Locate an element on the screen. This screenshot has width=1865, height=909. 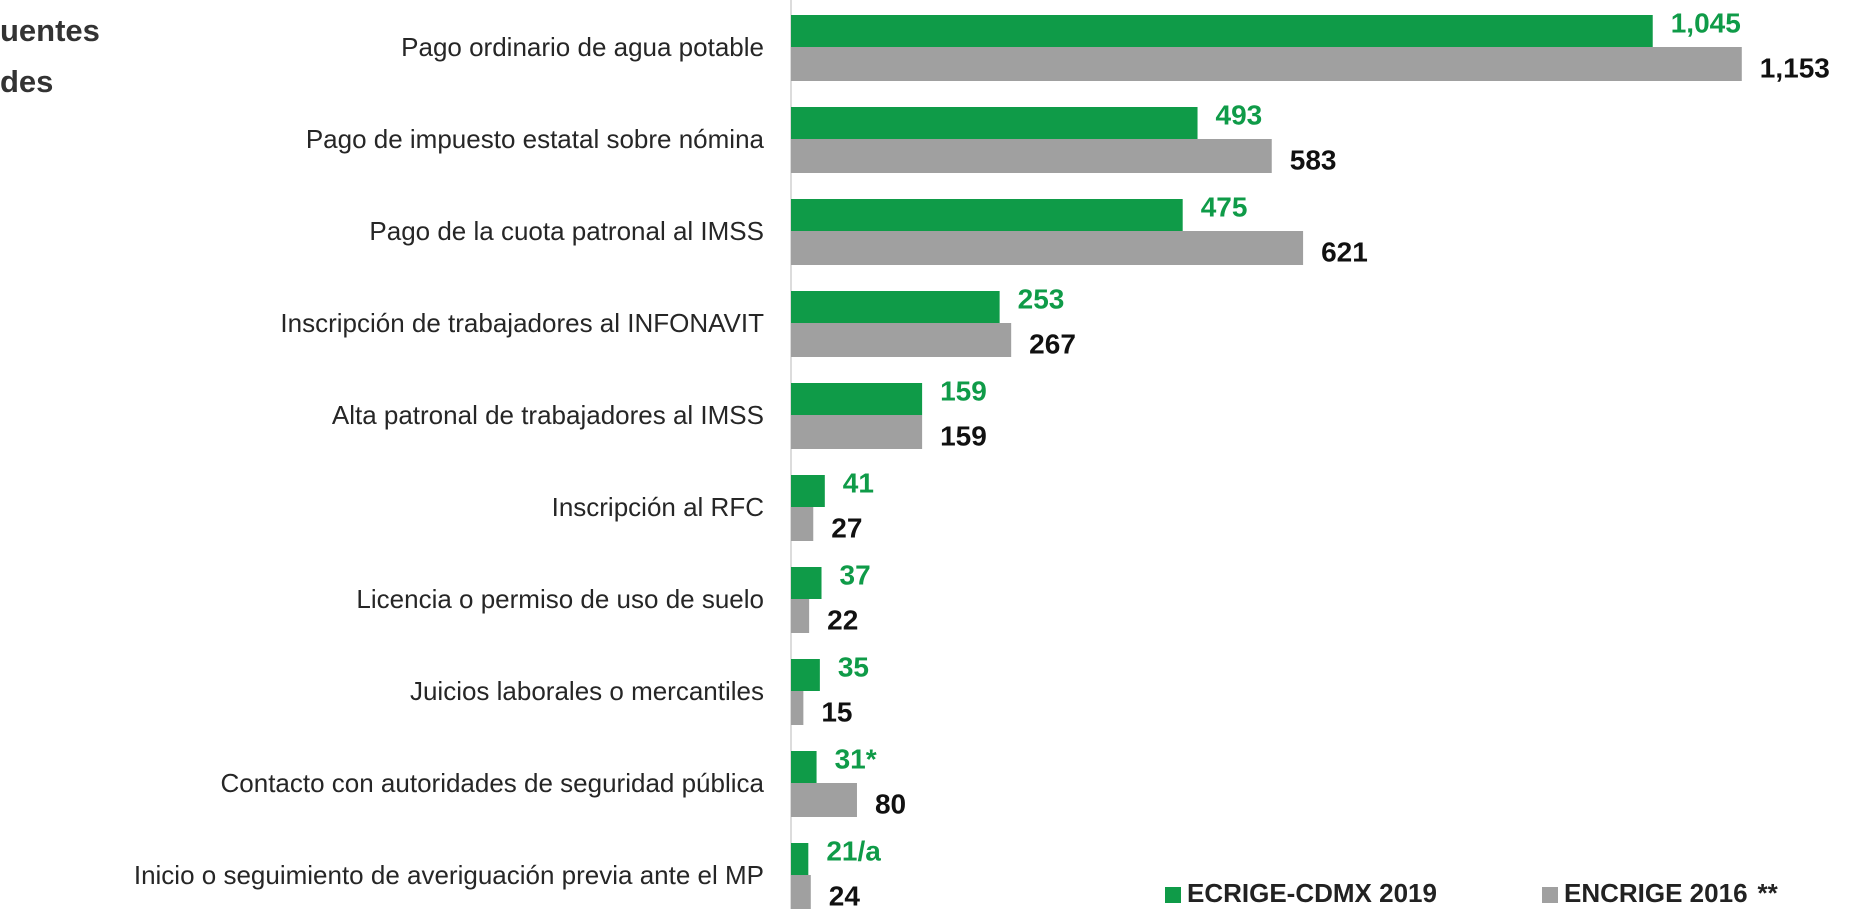
value-label: 267 is located at coordinates (1052, 343).